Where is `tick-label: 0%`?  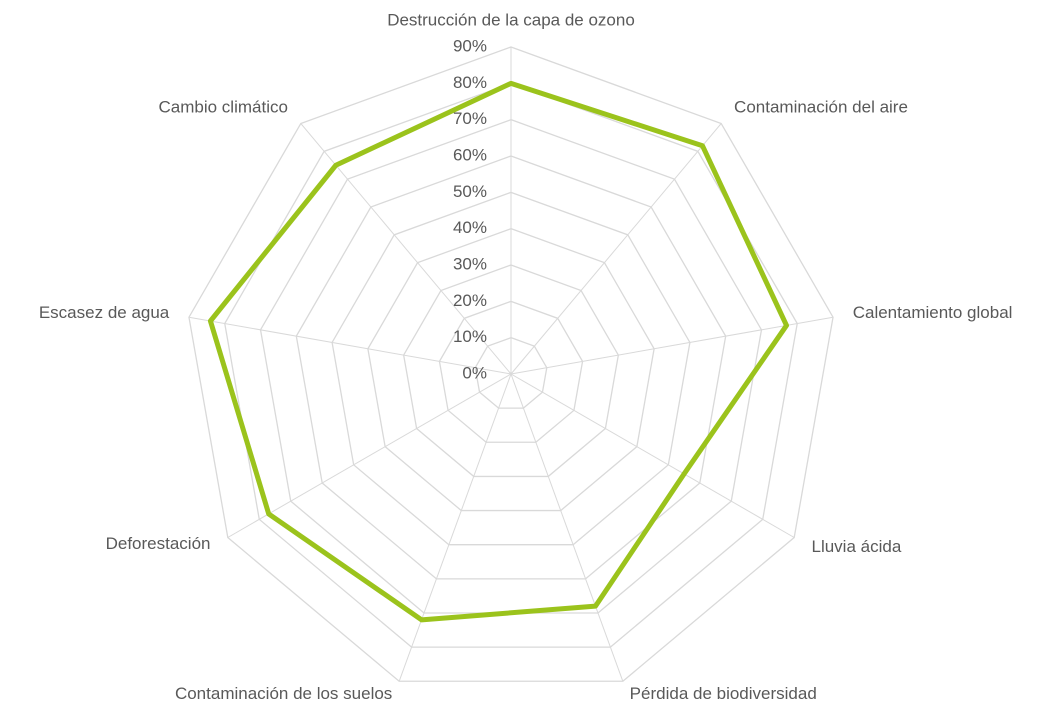 tick-label: 0% is located at coordinates (474, 372).